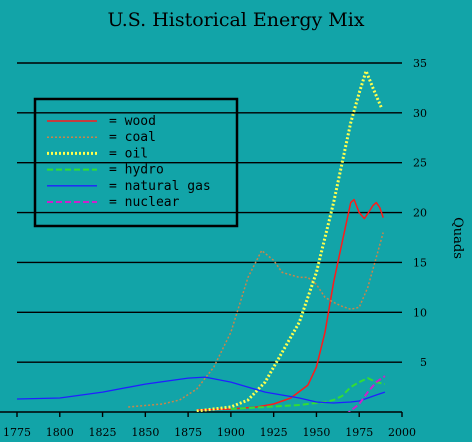  What do you see at coordinates (188, 432) in the screenshot?
I see `x-tick-label-1875: 1875` at bounding box center [188, 432].